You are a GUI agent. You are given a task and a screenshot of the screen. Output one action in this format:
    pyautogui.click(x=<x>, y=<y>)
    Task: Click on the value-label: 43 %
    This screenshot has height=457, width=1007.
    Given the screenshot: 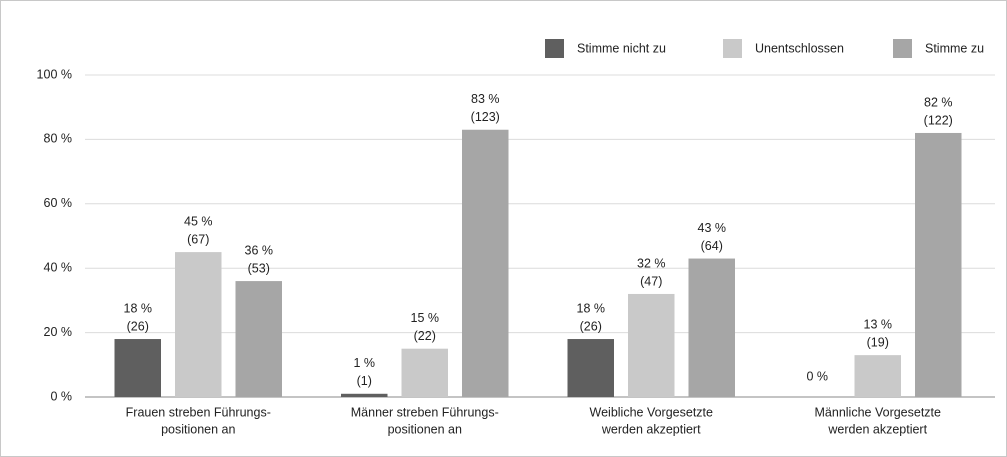 What is the action you would take?
    pyautogui.click(x=712, y=228)
    